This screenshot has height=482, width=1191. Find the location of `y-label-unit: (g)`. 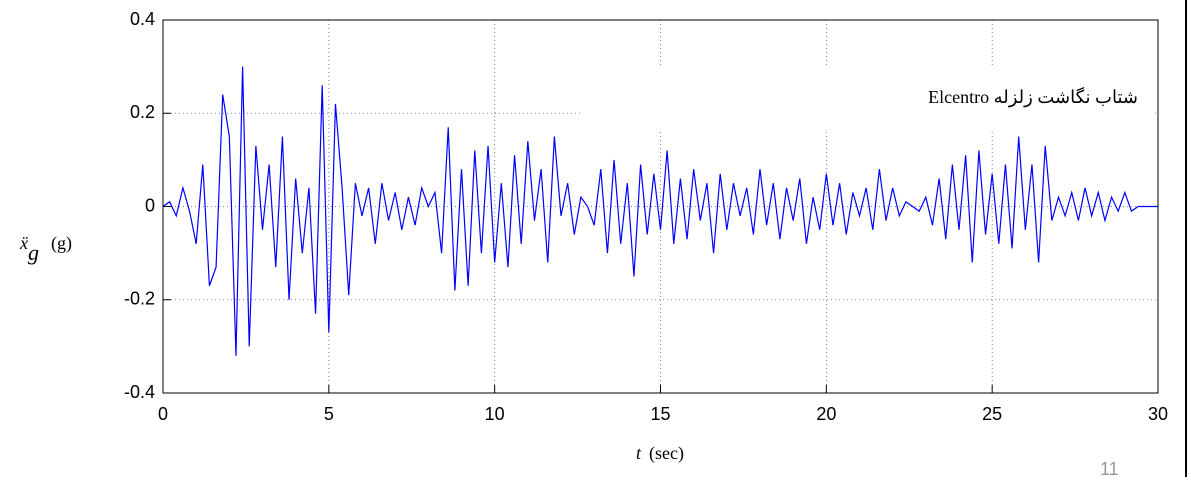

y-label-unit: (g) is located at coordinates (61, 243).